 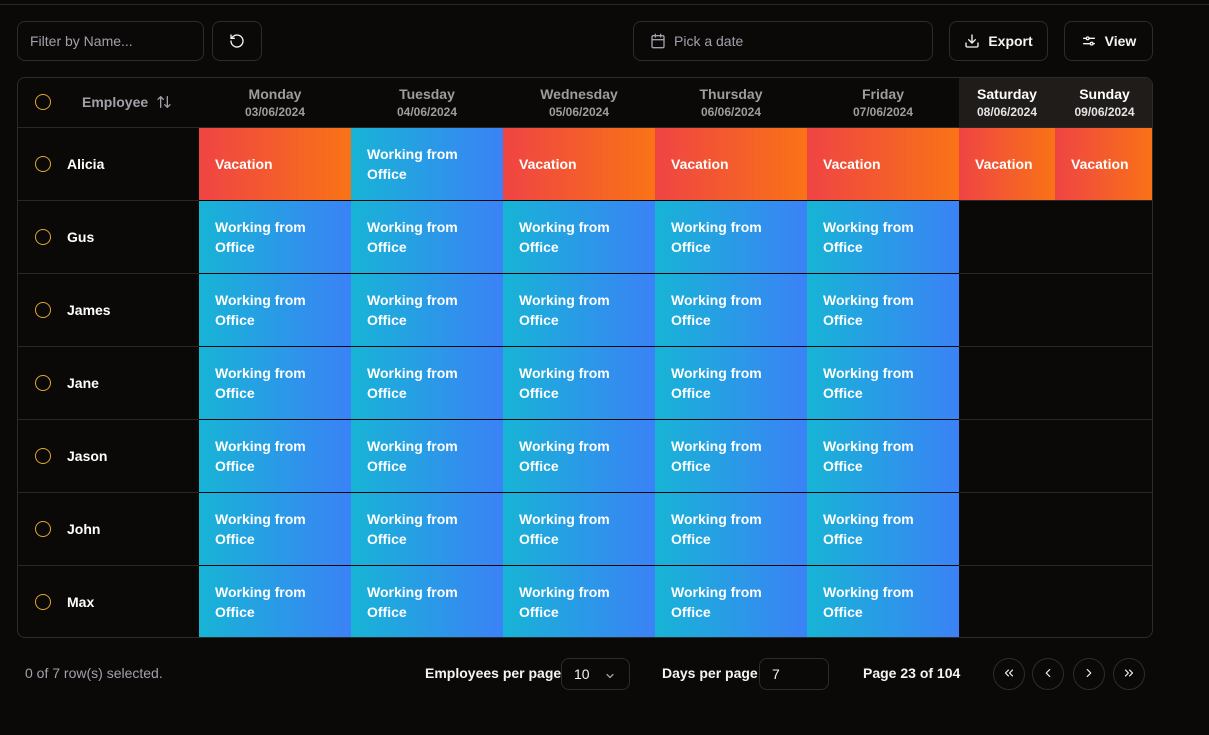 What do you see at coordinates (731, 103) in the screenshot?
I see `day-header-thursday: Thursday 06/06/2024` at bounding box center [731, 103].